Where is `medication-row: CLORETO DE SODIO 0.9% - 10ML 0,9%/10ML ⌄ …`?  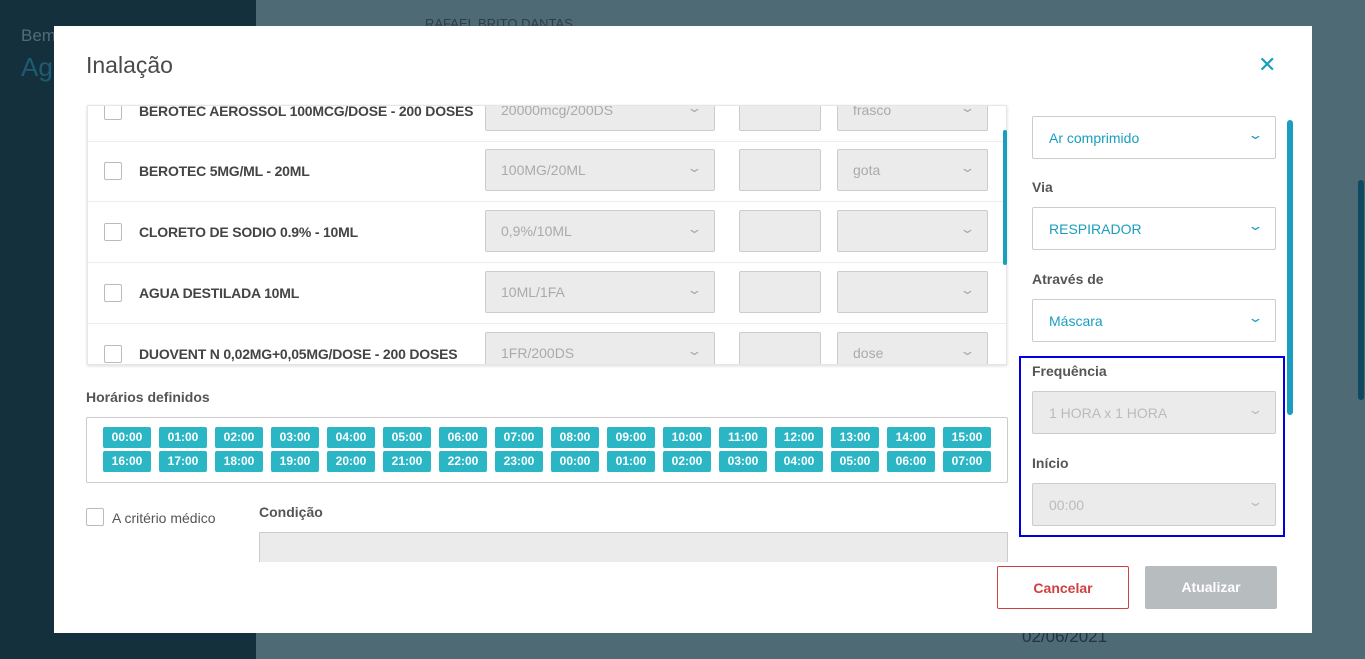
medication-row: CLORETO DE SODIO 0.9% - 10ML 0,9%/10ML ⌄ … is located at coordinates (547, 232).